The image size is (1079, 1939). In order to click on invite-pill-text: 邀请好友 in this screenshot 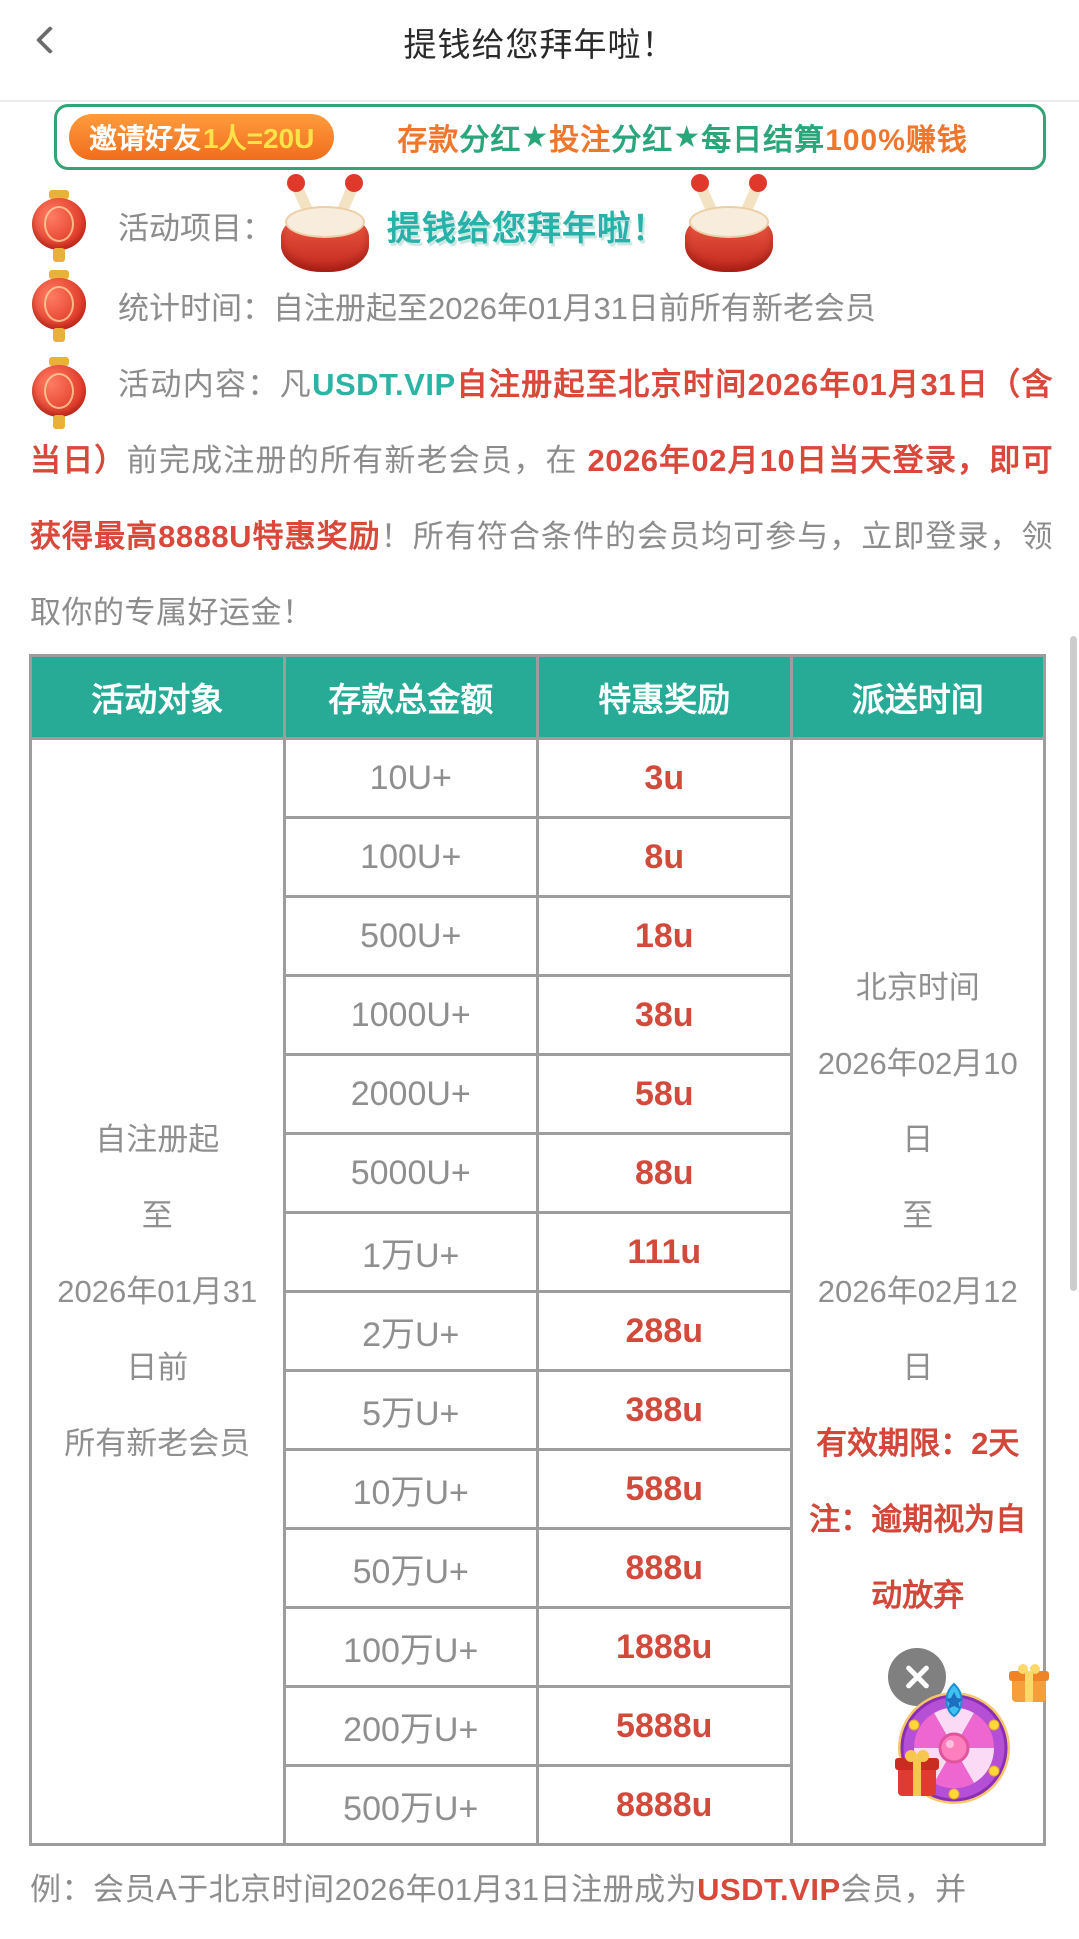, I will do `click(145, 138)`.